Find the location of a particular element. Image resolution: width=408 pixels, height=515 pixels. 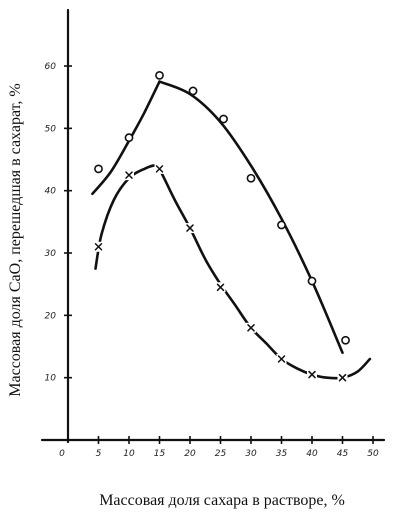

x-tick-10: 10 is located at coordinates (129, 447).